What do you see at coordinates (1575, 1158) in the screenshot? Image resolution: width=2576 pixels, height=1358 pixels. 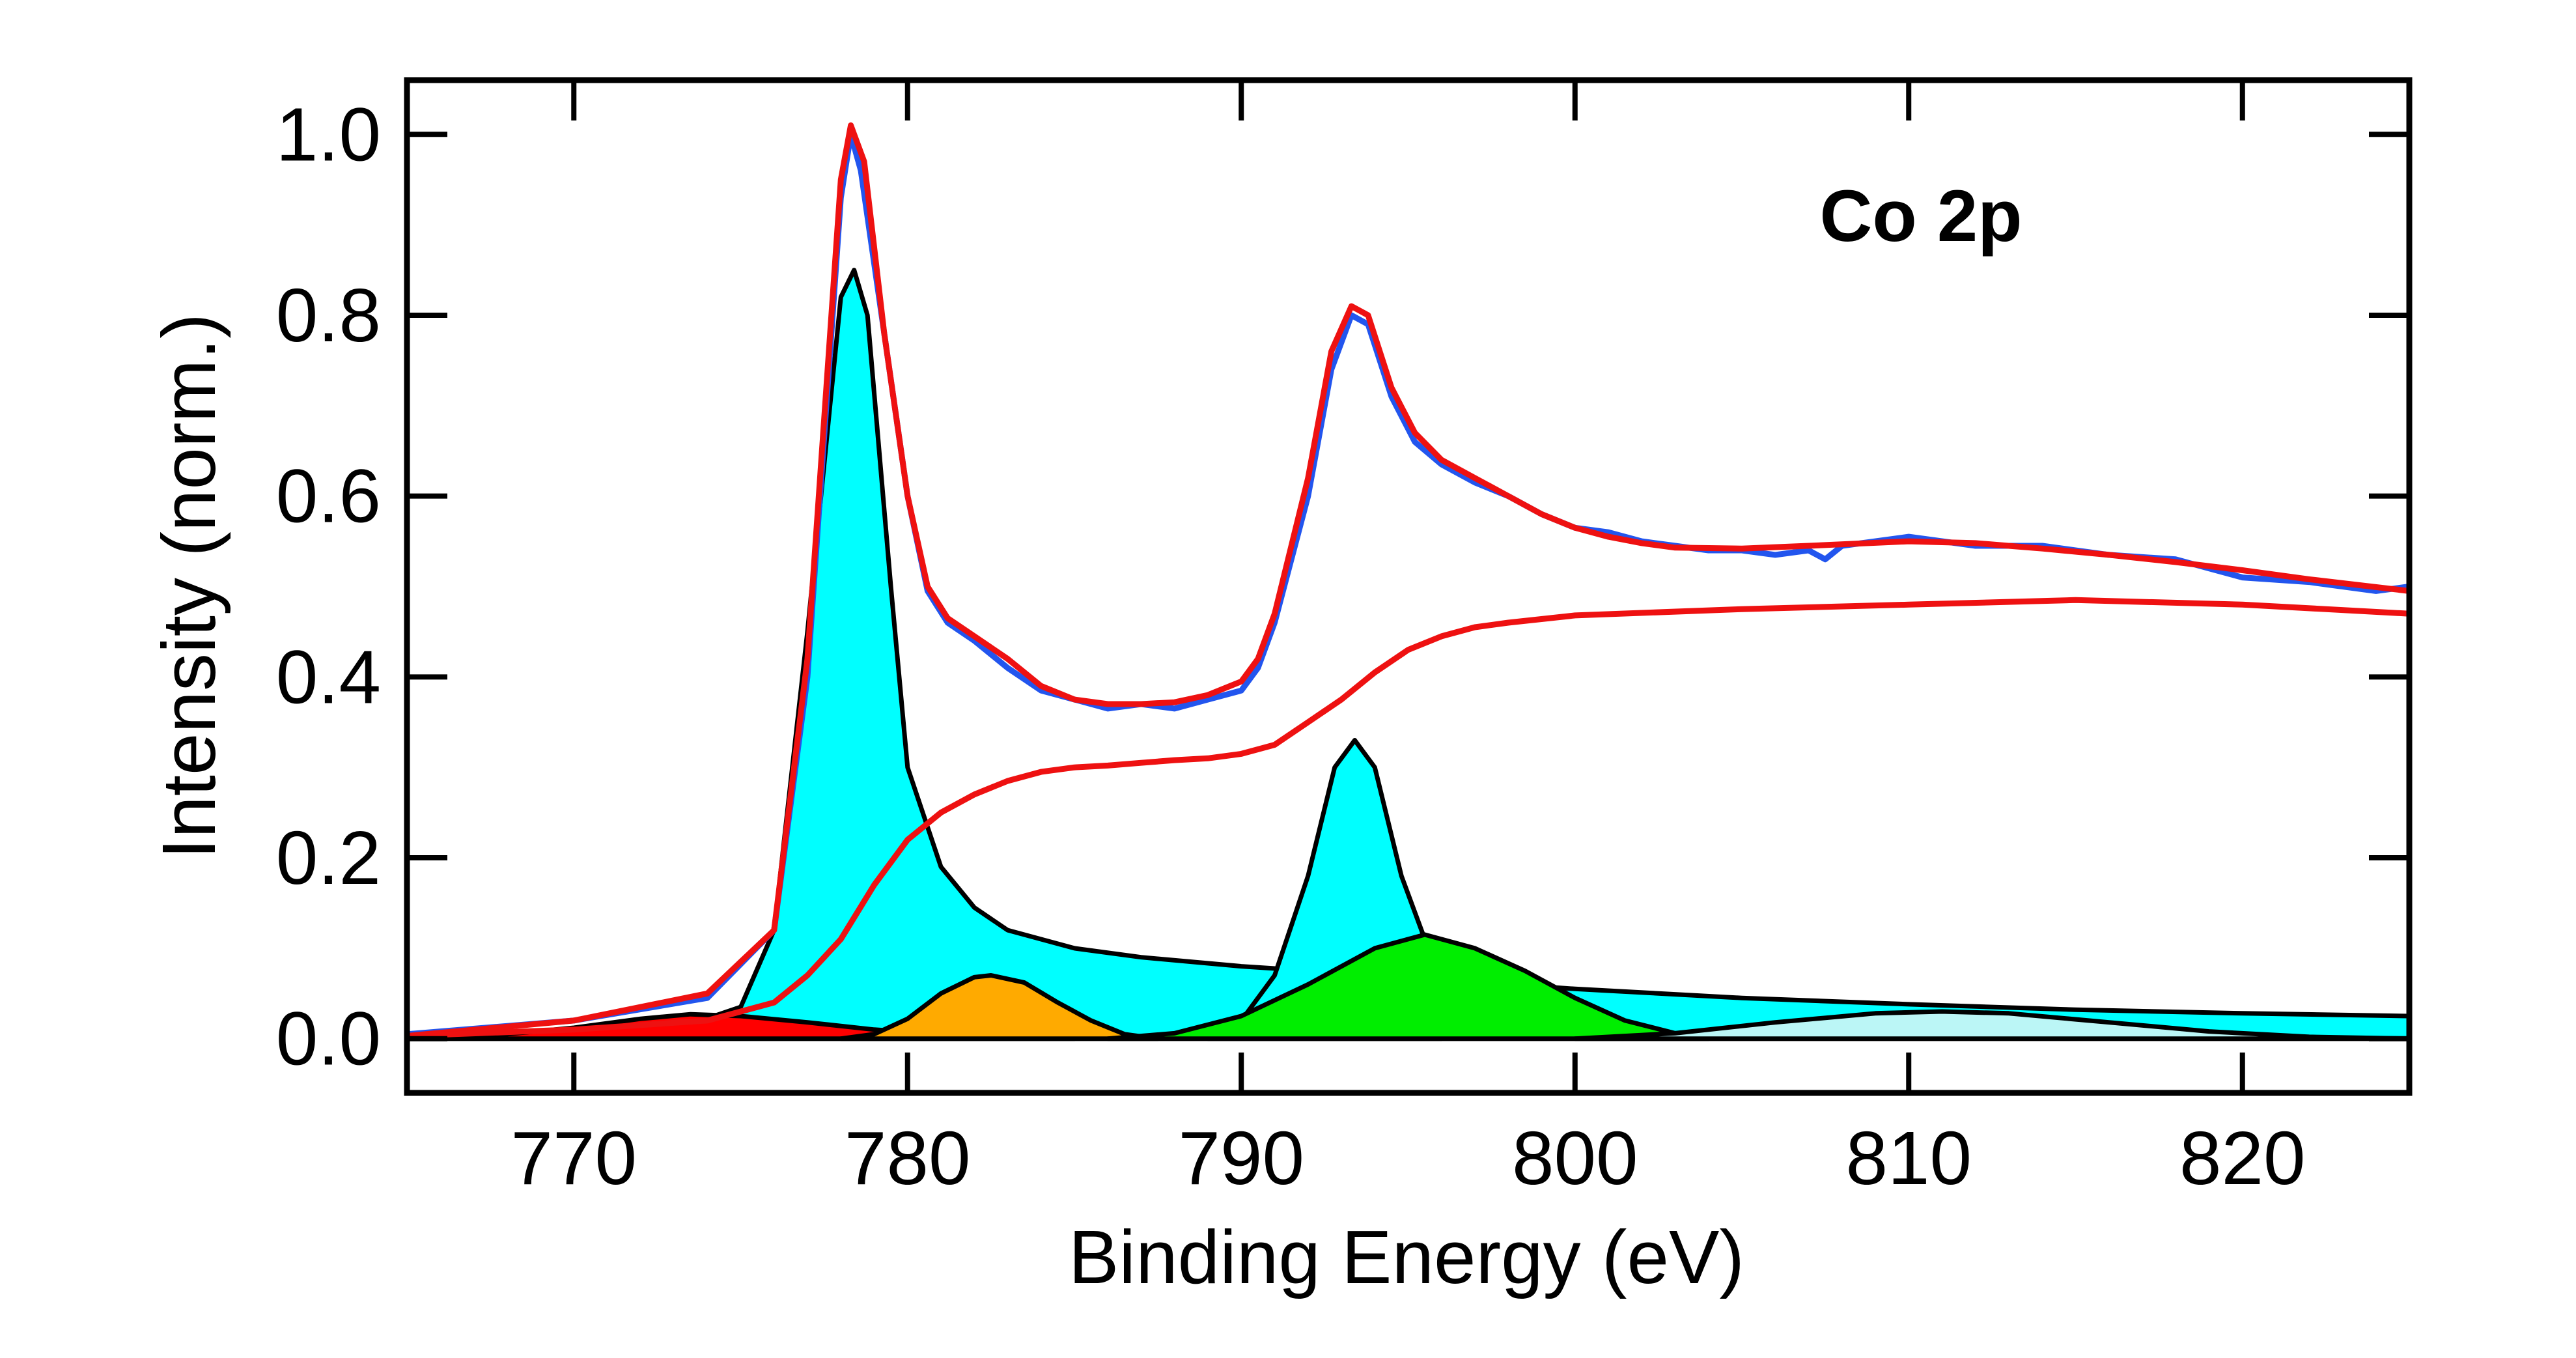 I see `x-tick-label: 800` at bounding box center [1575, 1158].